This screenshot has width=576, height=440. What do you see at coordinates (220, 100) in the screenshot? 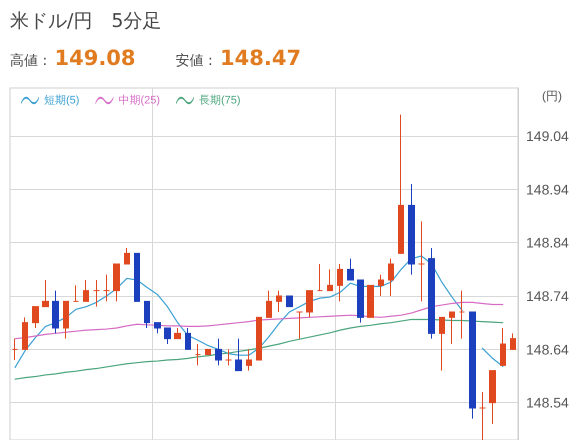
I see `legend-label: 長期(75)` at bounding box center [220, 100].